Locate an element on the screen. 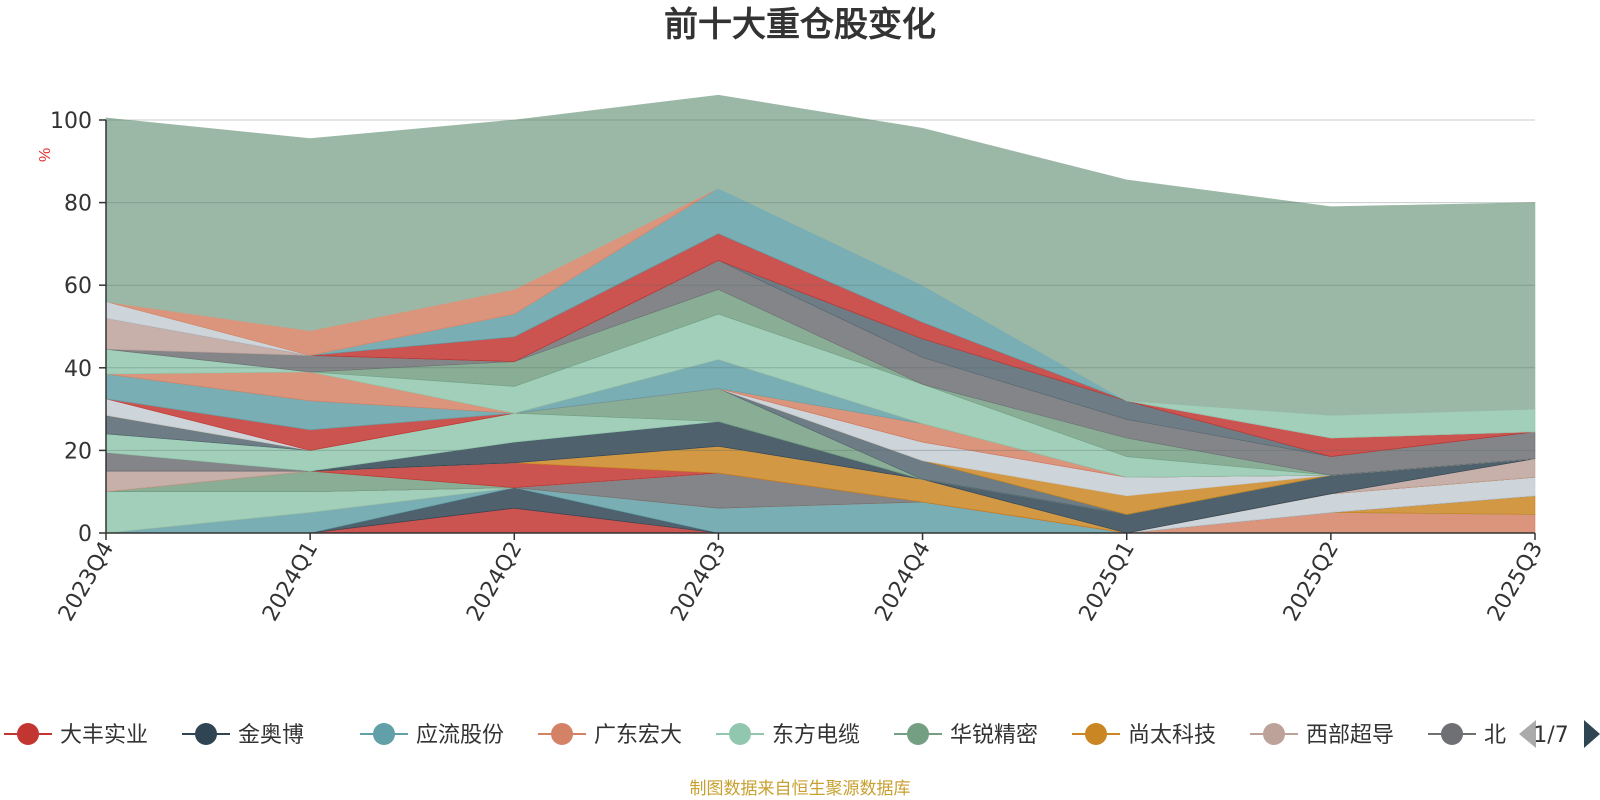 The height and width of the screenshot is (800, 1600). y-tick-label: 20 is located at coordinates (78, 451).